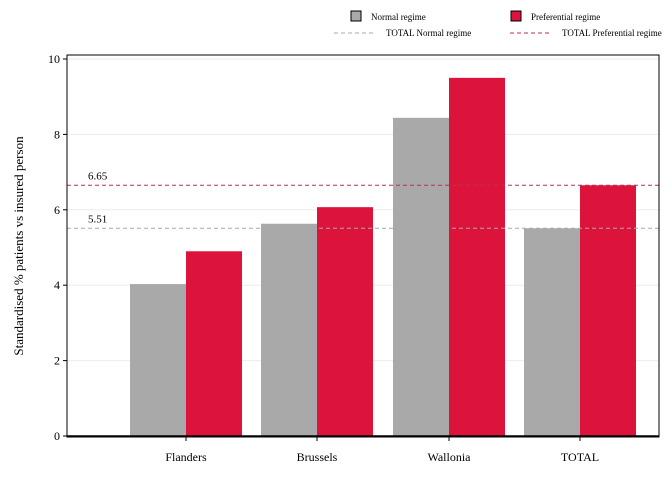 The height and width of the screenshot is (485, 672). I want to click on bar-total-preferential, so click(608, 310).